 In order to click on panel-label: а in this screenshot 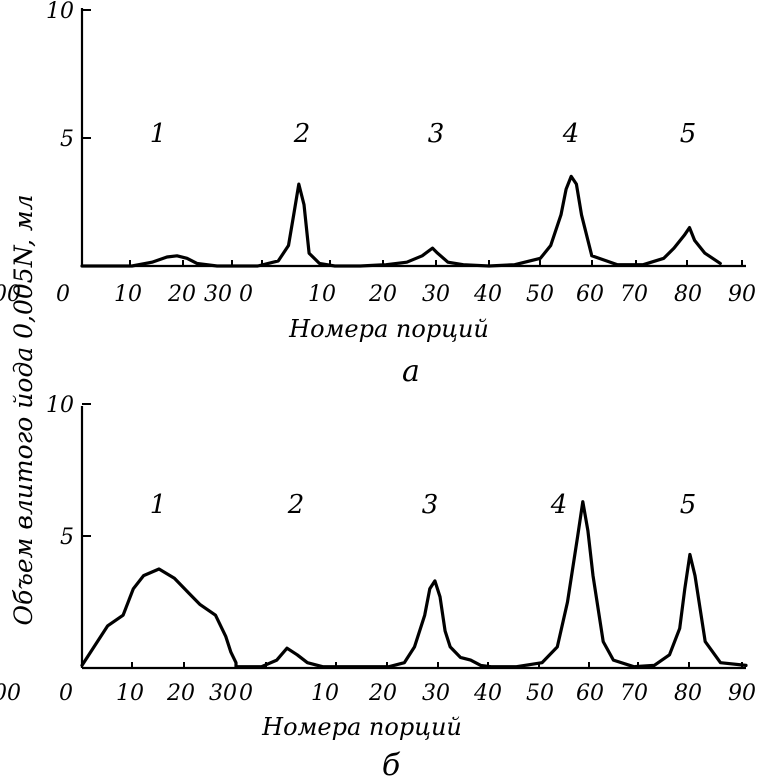, I will do `click(411, 371)`.